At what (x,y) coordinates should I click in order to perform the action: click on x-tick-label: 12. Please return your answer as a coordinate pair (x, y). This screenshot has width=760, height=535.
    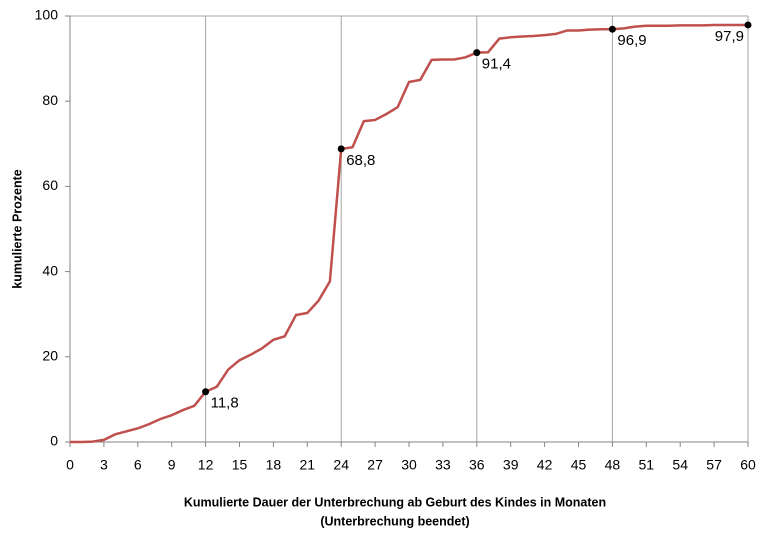
    Looking at the image, I should click on (206, 465).